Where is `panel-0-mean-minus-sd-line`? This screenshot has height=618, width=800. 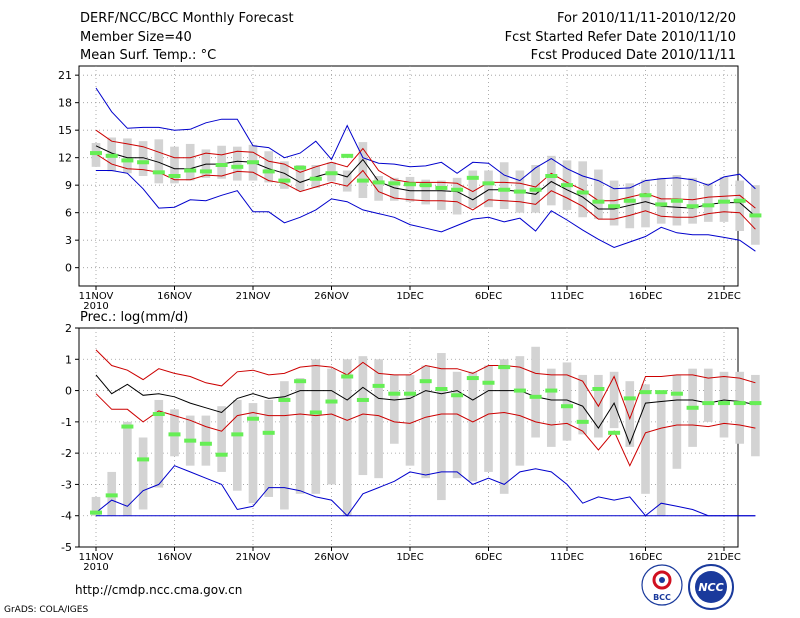
panel-0-mean-minus-sd-line is located at coordinates (425, 191).